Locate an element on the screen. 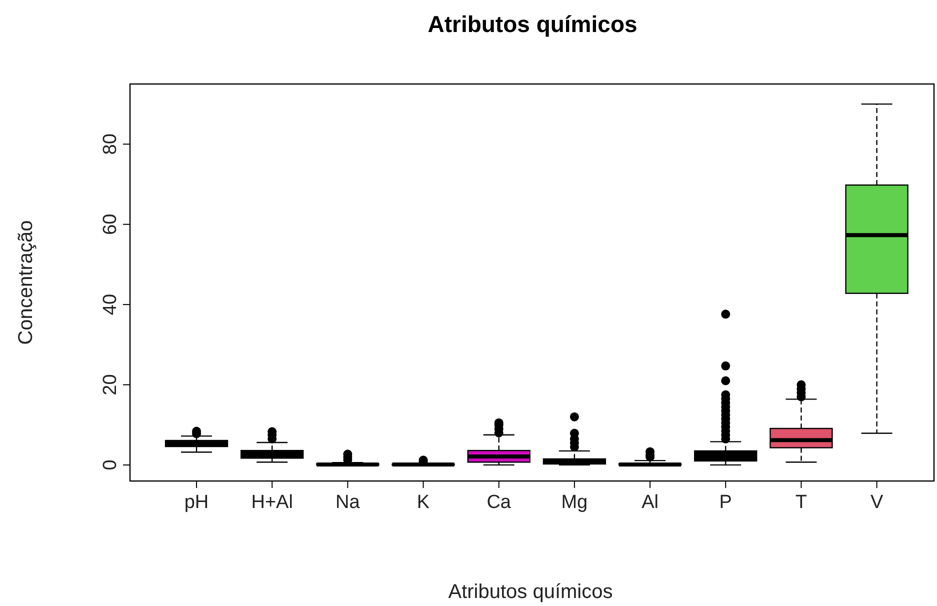  y-tick-label: 20 is located at coordinates (110, 385).